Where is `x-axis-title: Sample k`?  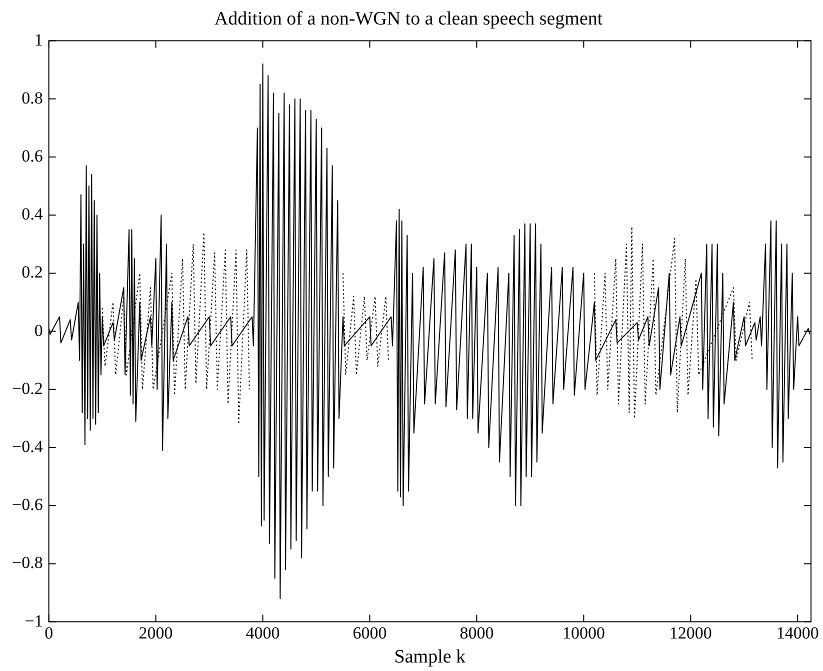
x-axis-title: Sample k is located at coordinates (430, 657).